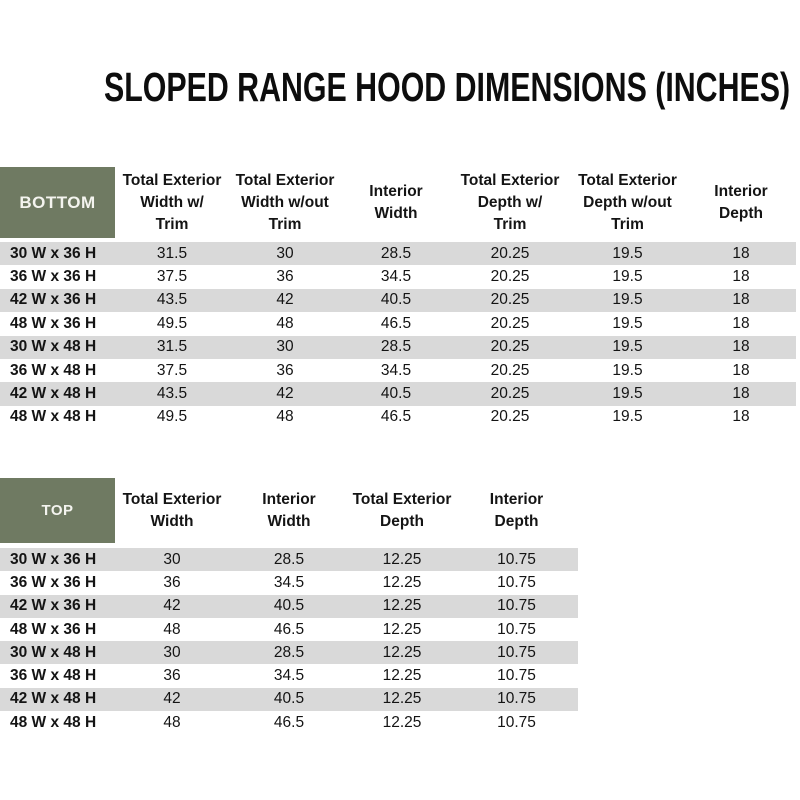 Image resolution: width=800 pixels, height=800 pixels. I want to click on row-size-label: 42 W x 36 H, so click(57, 606).